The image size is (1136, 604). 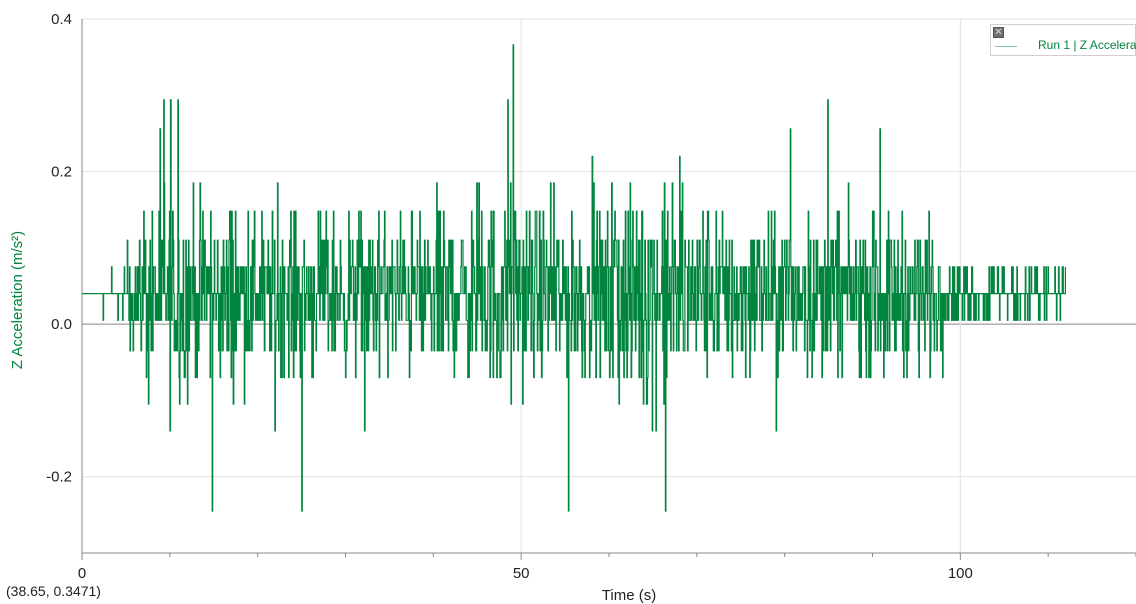 I want to click on close-icon: ✕, so click(x=998, y=32).